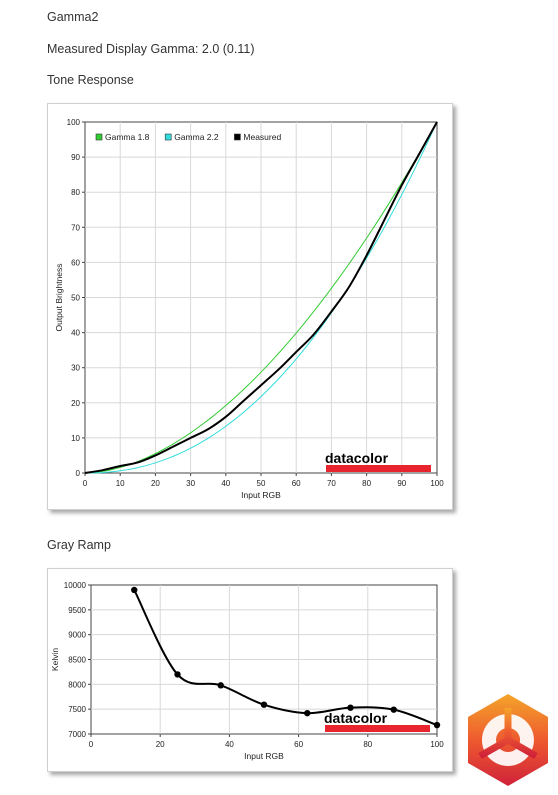 The width and height of the screenshot is (558, 795). Describe the element at coordinates (75, 368) in the screenshot. I see `y-tick-label: 30` at that location.